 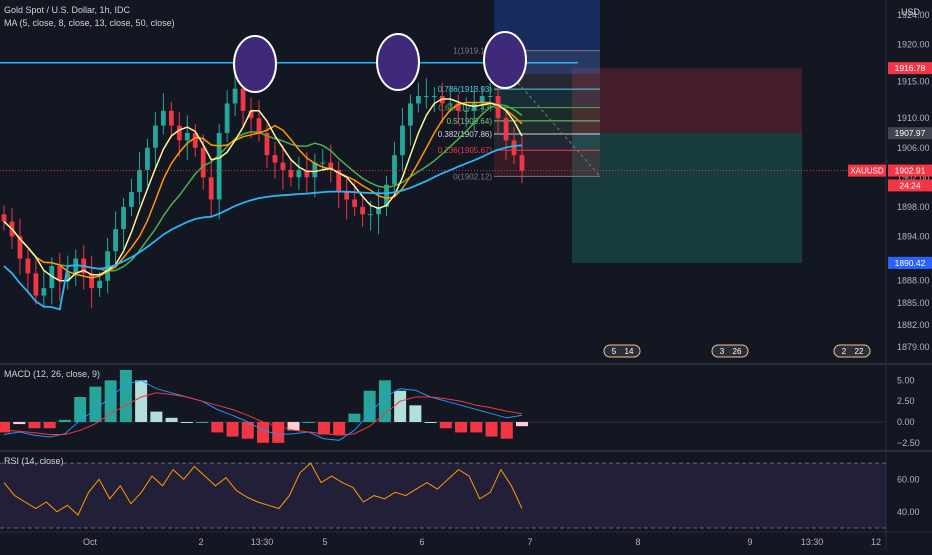 I want to click on fib-label: 0.236(1905.67), so click(x=465, y=150).